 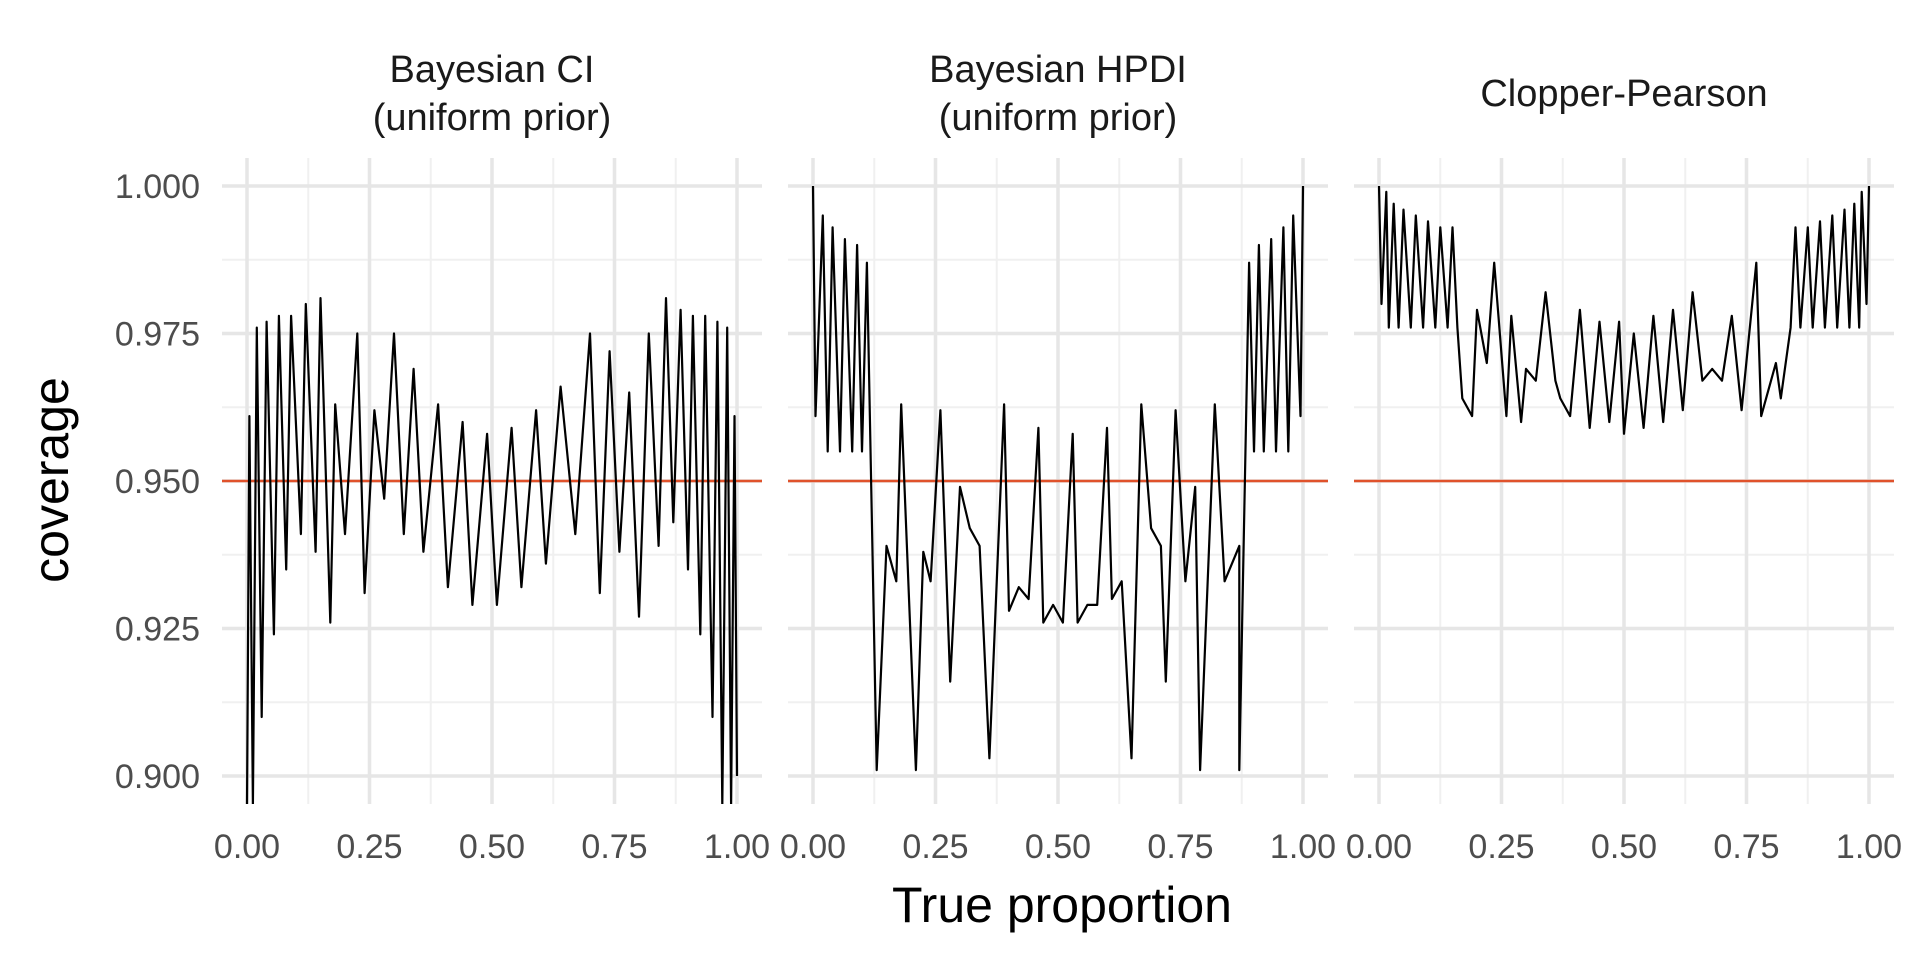 What do you see at coordinates (157, 335) in the screenshot?
I see `y-tick-label: 0.975` at bounding box center [157, 335].